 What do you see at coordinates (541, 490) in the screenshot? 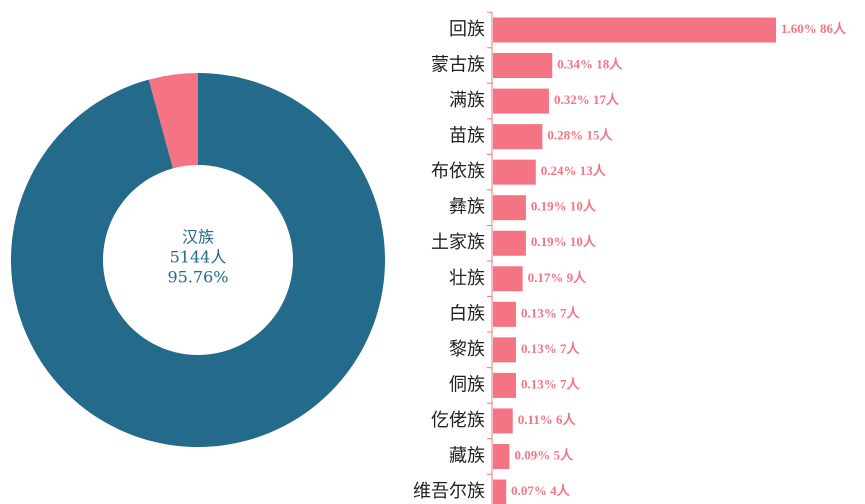
I see `value-label: 0.07% 4人` at bounding box center [541, 490].